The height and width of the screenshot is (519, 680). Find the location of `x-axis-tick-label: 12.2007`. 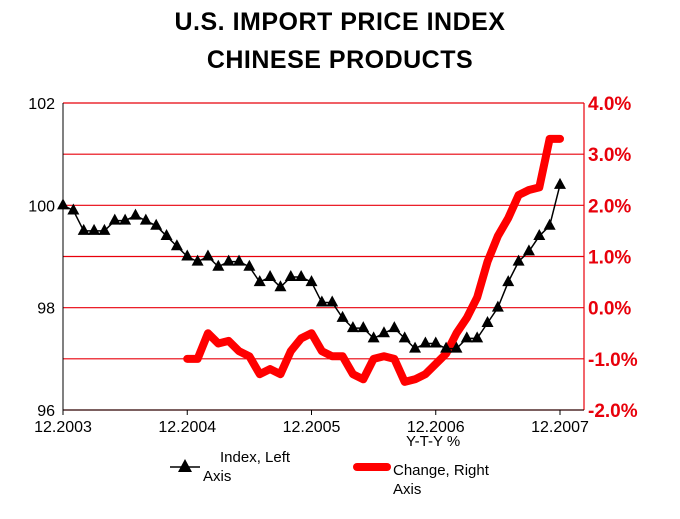

x-axis-tick-label: 12.2007 is located at coordinates (560, 427).